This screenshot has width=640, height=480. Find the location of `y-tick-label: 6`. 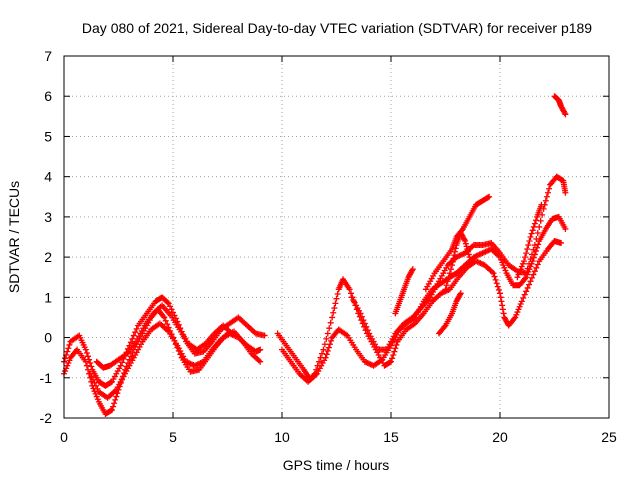

y-tick-label: 6 is located at coordinates (48, 96).